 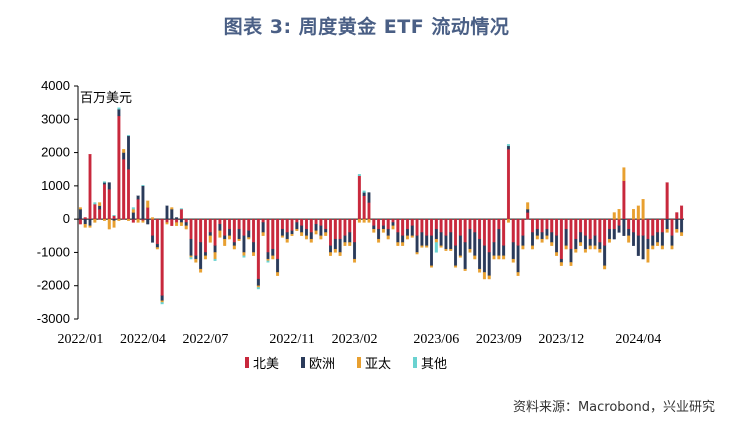 What do you see at coordinates (266, 364) in the screenshot?
I see `legend-label-north-america: 北美` at bounding box center [266, 364].